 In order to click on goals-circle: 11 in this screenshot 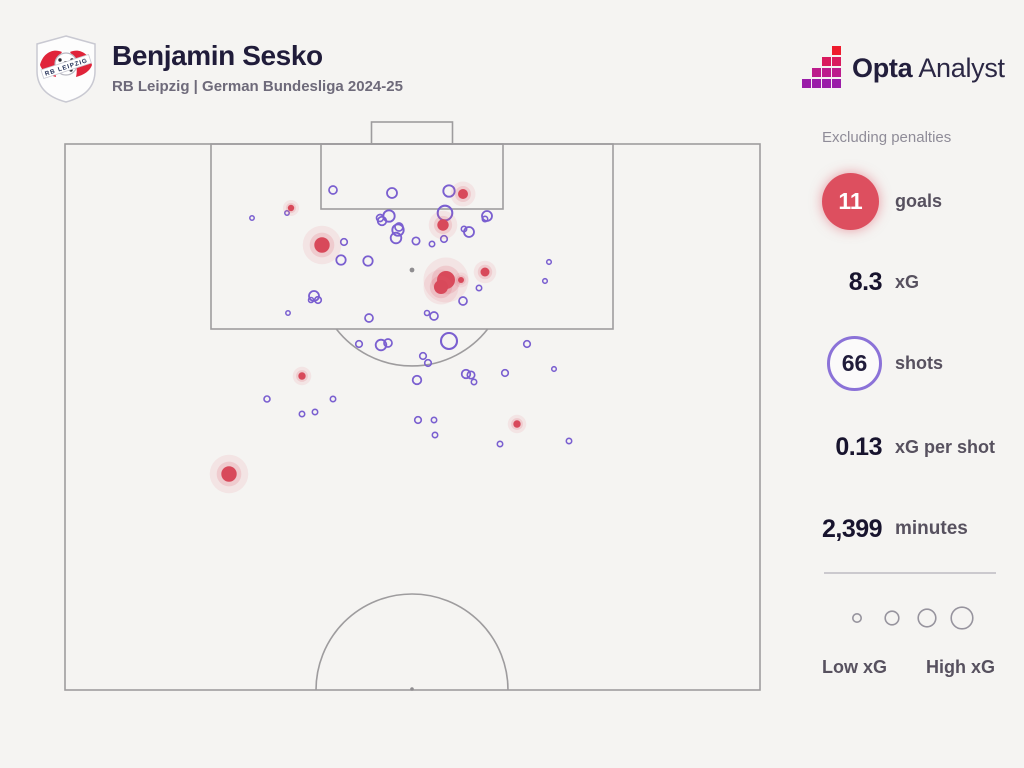, I will do `click(850, 201)`.